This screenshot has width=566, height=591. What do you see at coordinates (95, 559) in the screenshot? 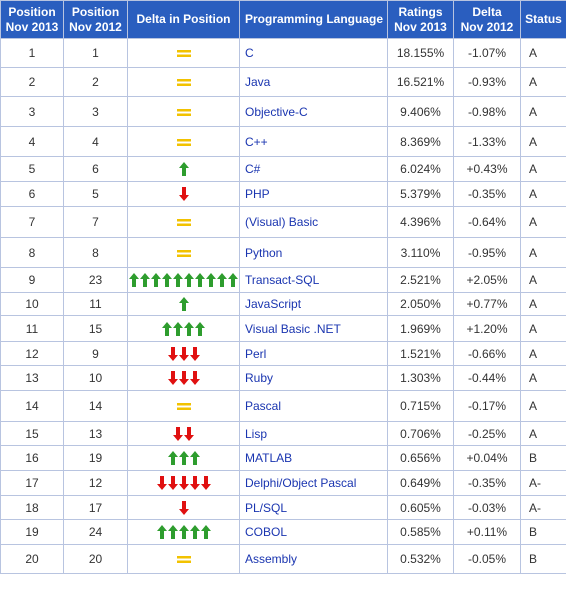
I see `position-2012-cell: 20` at bounding box center [95, 559].